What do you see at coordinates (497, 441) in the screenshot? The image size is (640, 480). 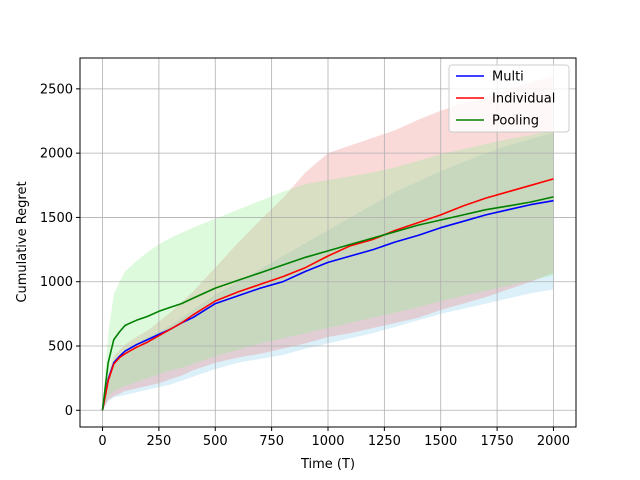 I see `x-tick-label: 1750` at bounding box center [497, 441].